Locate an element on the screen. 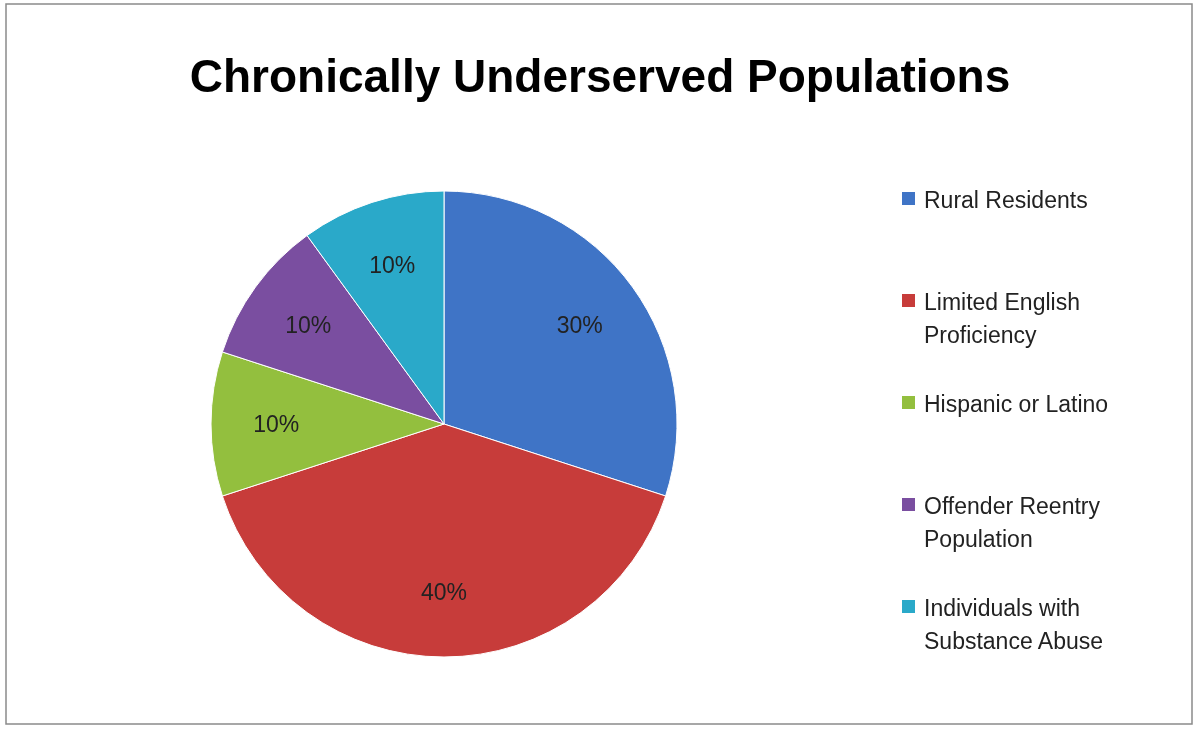  data-label: 30% is located at coordinates (579, 325).